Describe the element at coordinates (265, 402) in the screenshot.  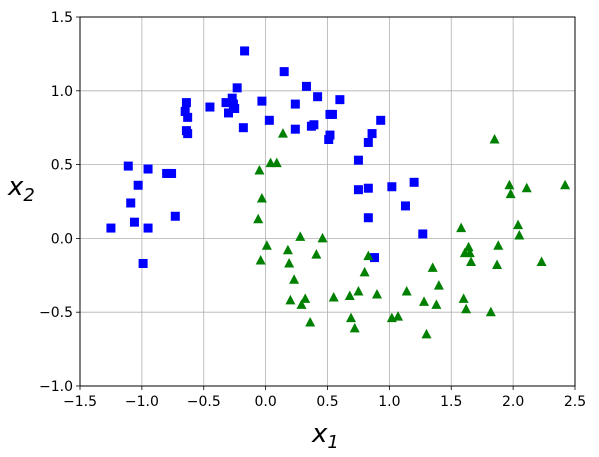
I see `x-tick-label: 0.0` at that location.